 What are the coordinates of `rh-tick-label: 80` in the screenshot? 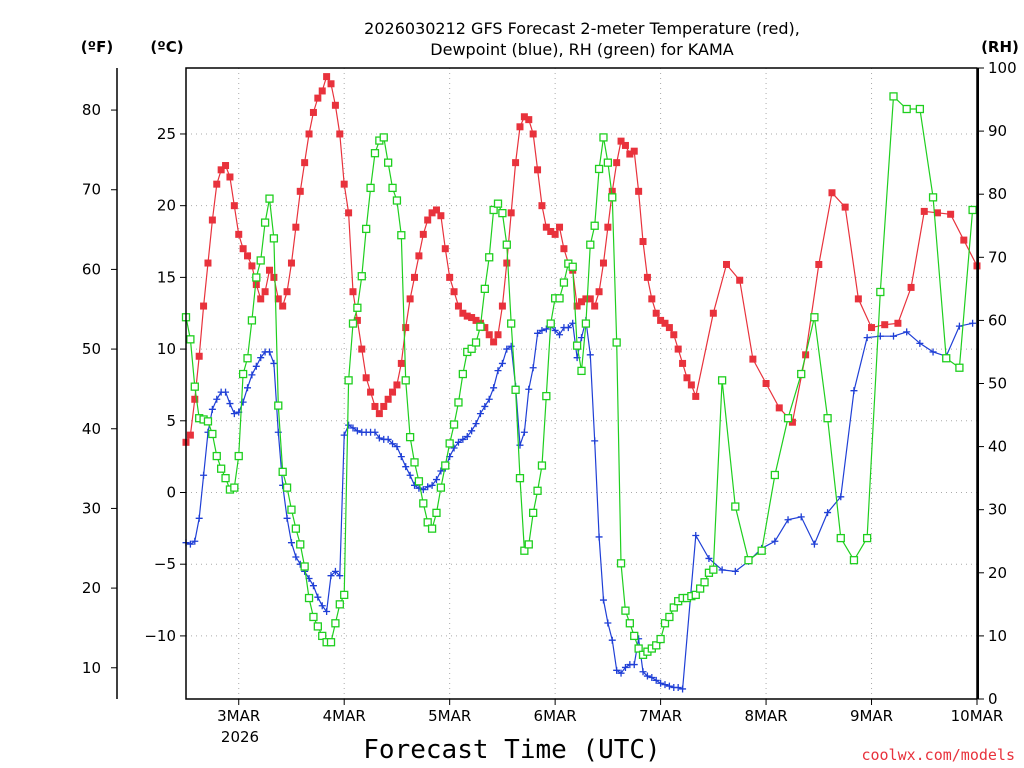 It's located at (997, 194).